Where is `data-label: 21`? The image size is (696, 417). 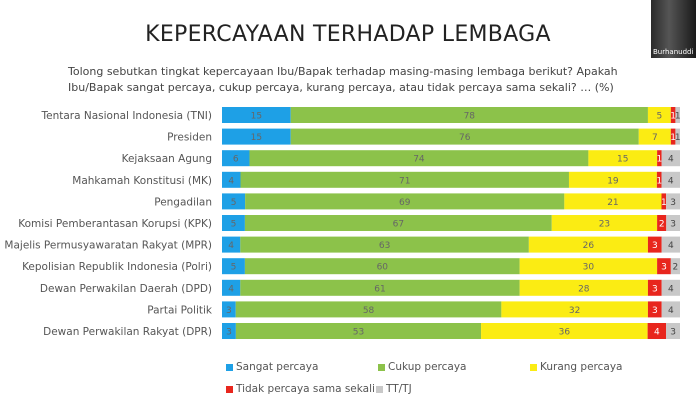
data-label: 21 is located at coordinates (612, 203).